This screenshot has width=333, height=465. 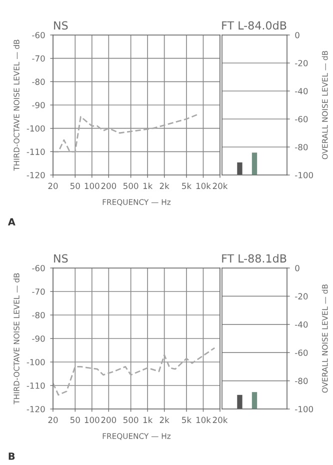 I want to click on text: B, so click(x=11, y=456).